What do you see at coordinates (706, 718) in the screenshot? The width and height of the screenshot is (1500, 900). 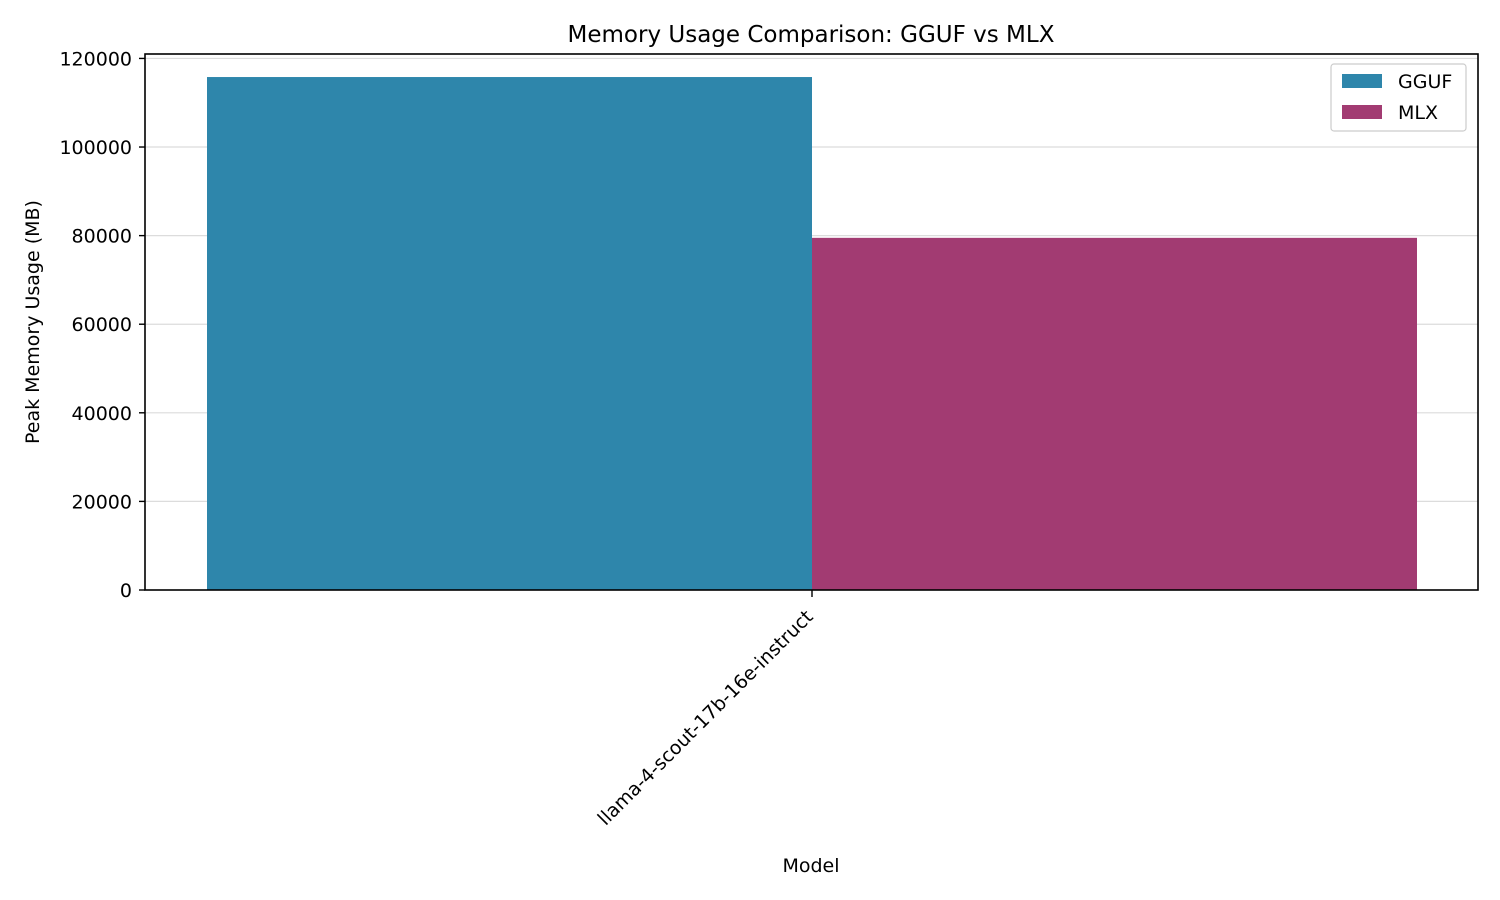 I see `x-tick-label: llama-4-scout-17b-16e-instruct` at bounding box center [706, 718].